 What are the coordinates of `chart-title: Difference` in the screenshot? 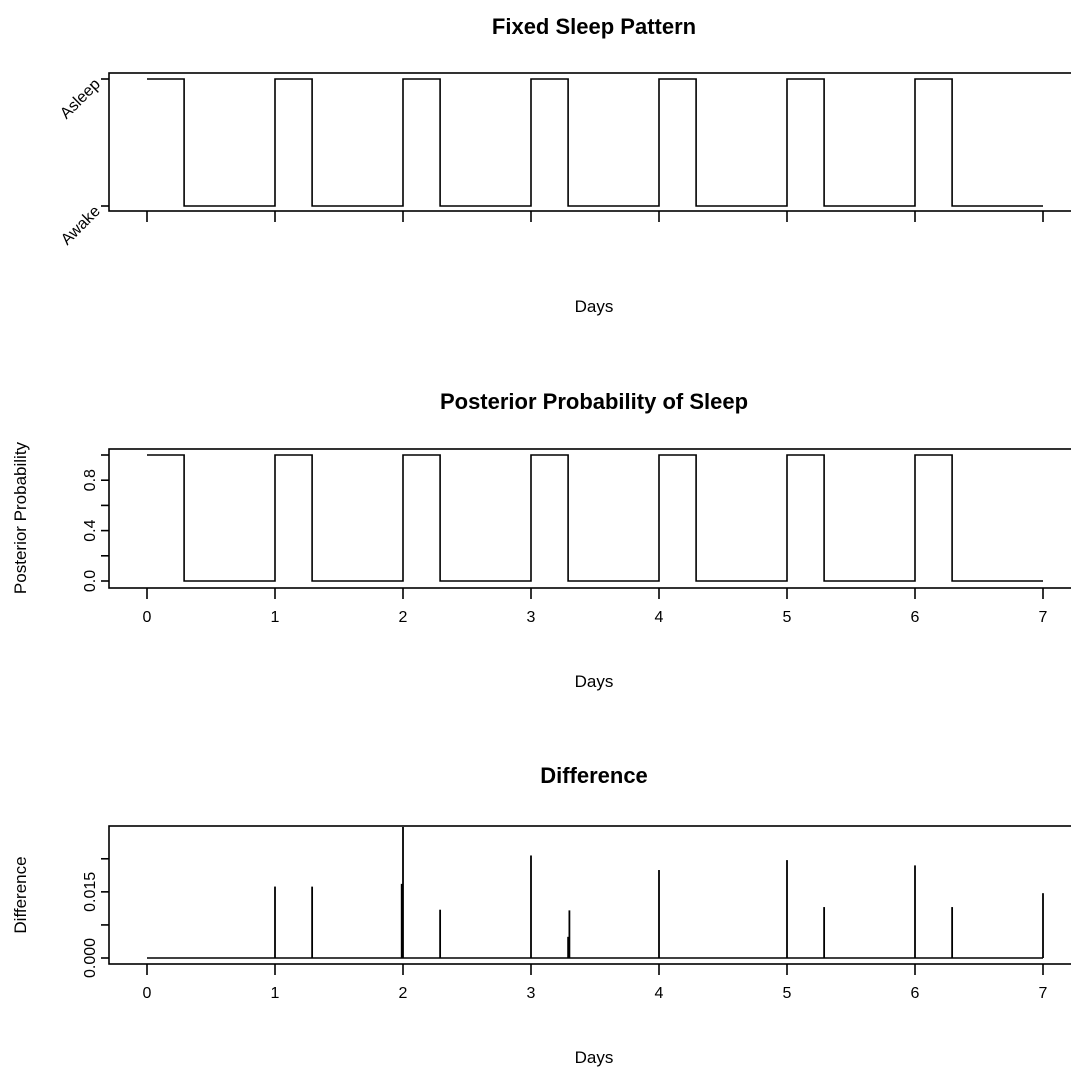 It's located at (594, 775).